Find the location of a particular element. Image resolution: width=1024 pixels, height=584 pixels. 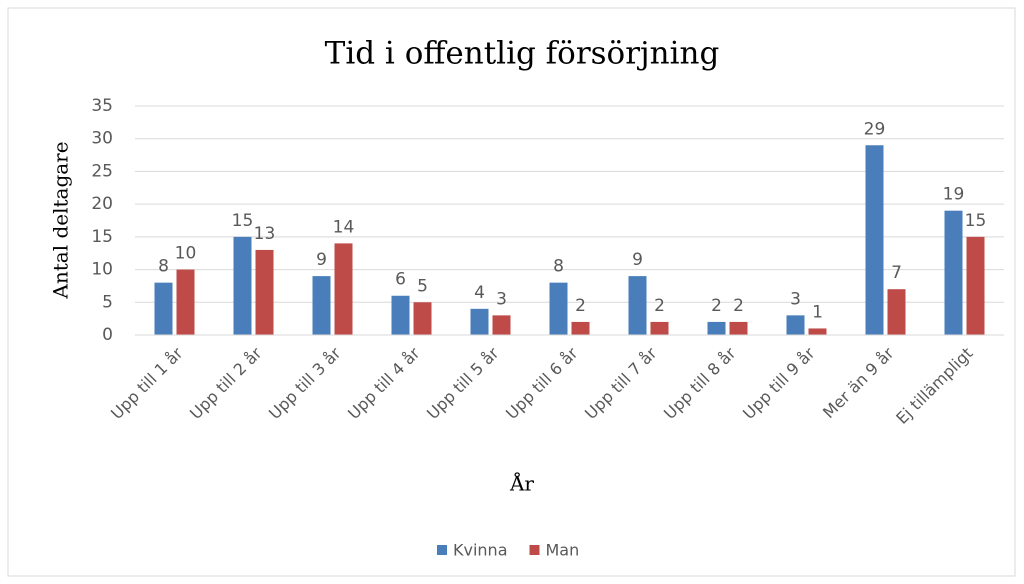

data-label: 29 is located at coordinates (875, 129).